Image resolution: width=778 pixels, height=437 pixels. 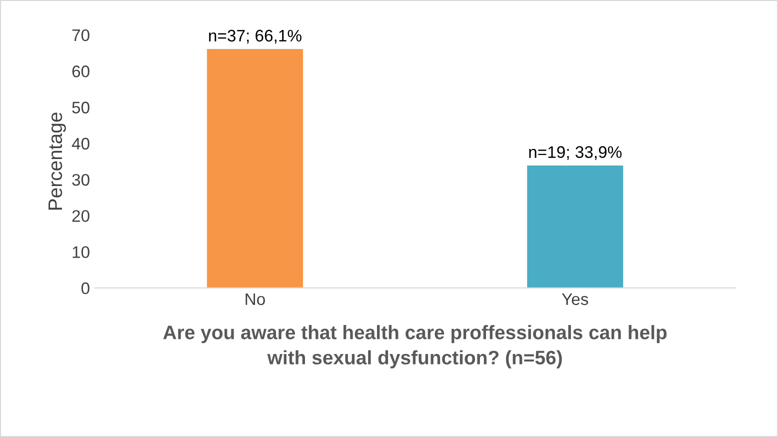 What do you see at coordinates (255, 299) in the screenshot?
I see `x-tick-label: No` at bounding box center [255, 299].